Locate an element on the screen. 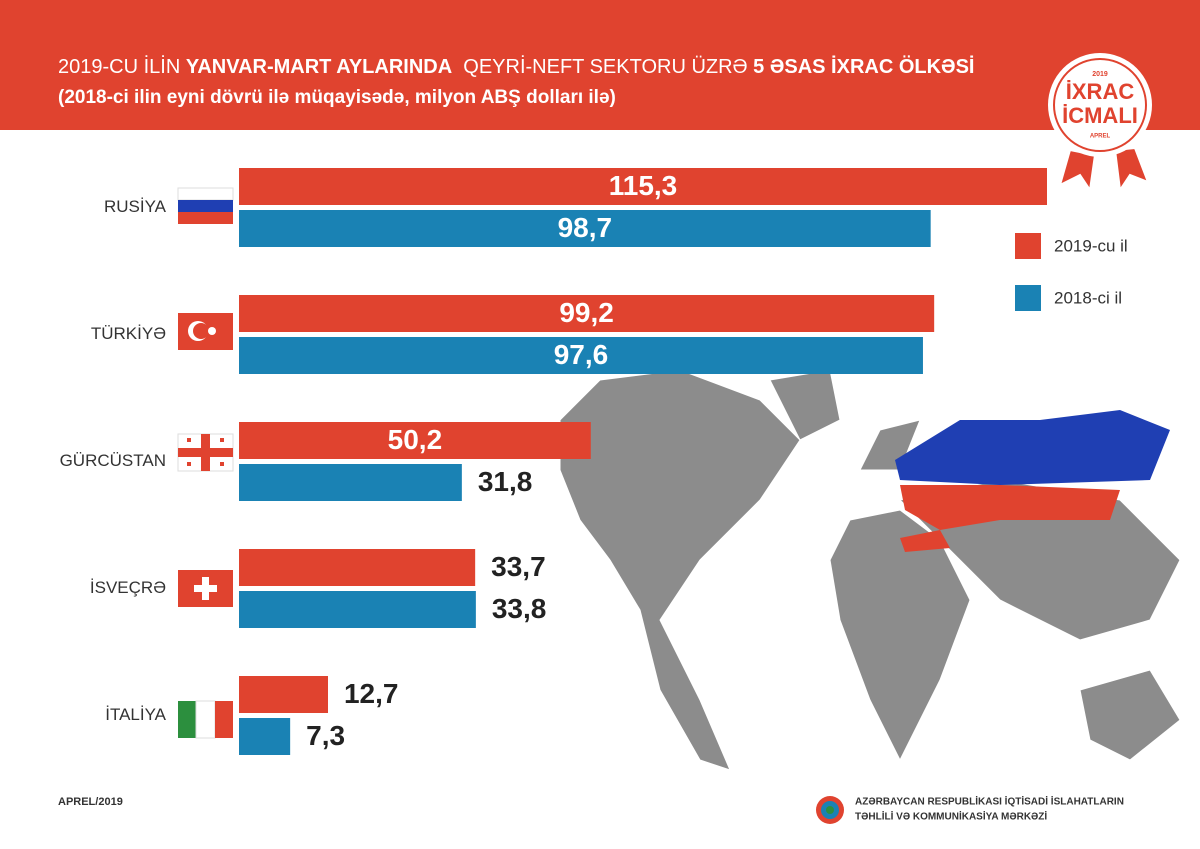 The image size is (1200, 849). category-label: RUSİYA is located at coordinates (135, 206).